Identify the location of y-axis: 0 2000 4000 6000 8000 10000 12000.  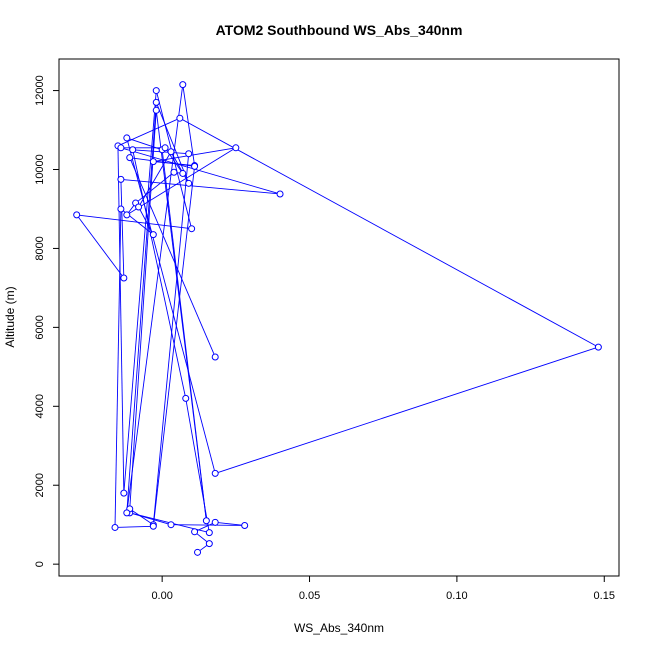
(46, 321).